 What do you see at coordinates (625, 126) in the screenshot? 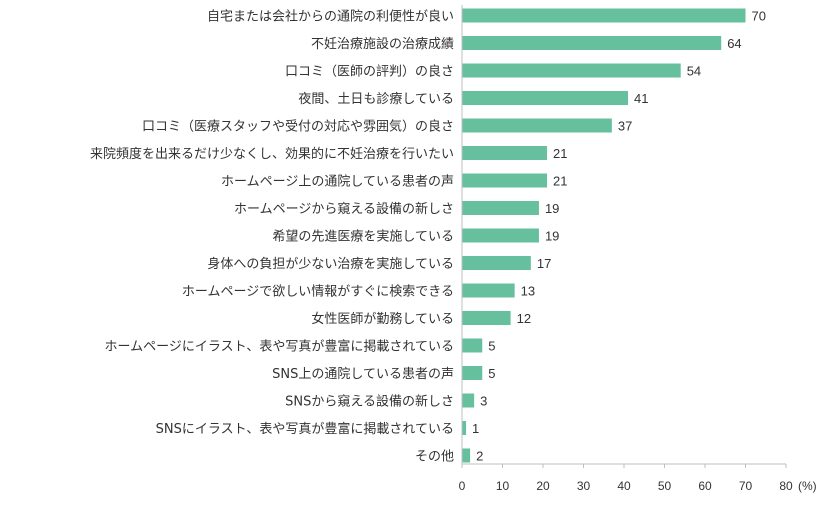
I see `value-label-5: 37` at bounding box center [625, 126].